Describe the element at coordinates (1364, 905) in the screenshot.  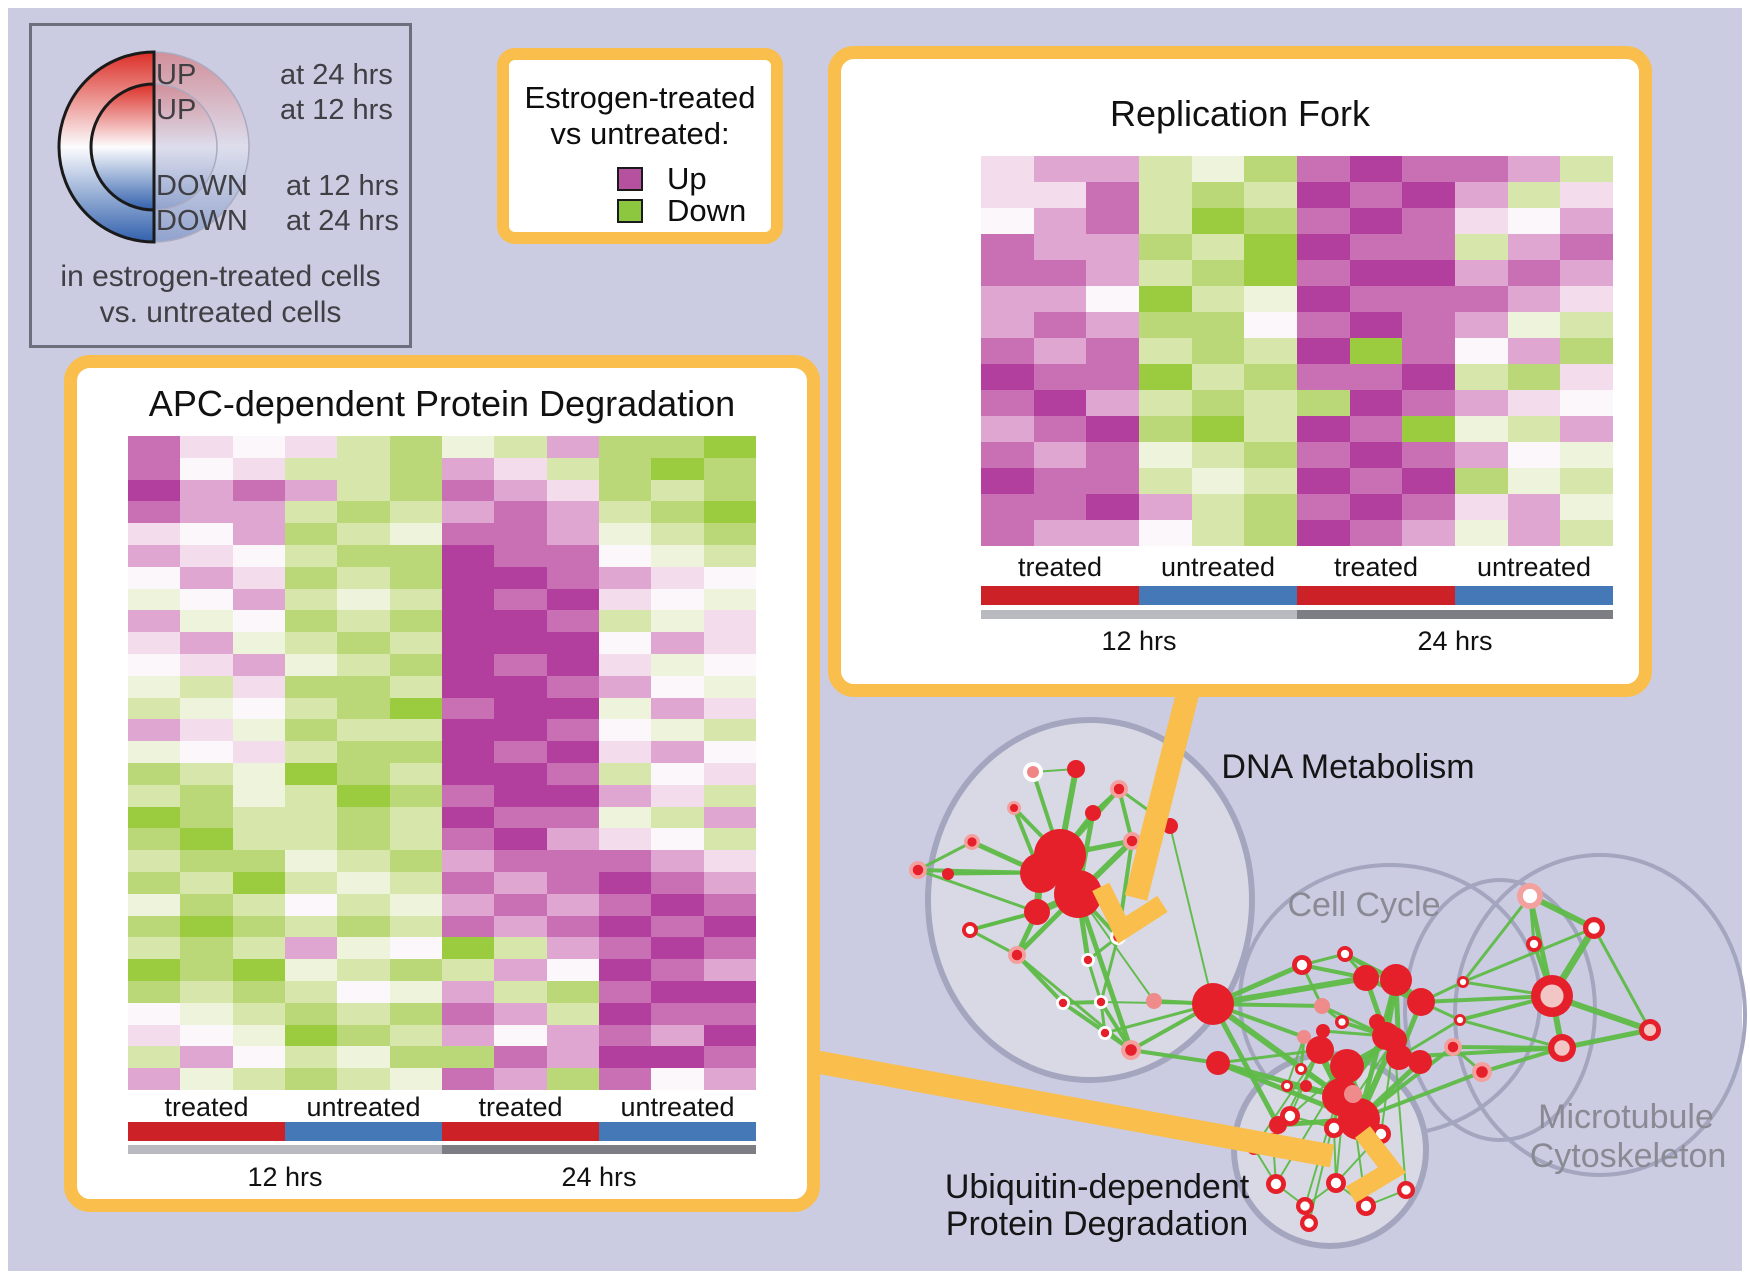
I see `cell-cycle-label: Cell Cycle` at that location.